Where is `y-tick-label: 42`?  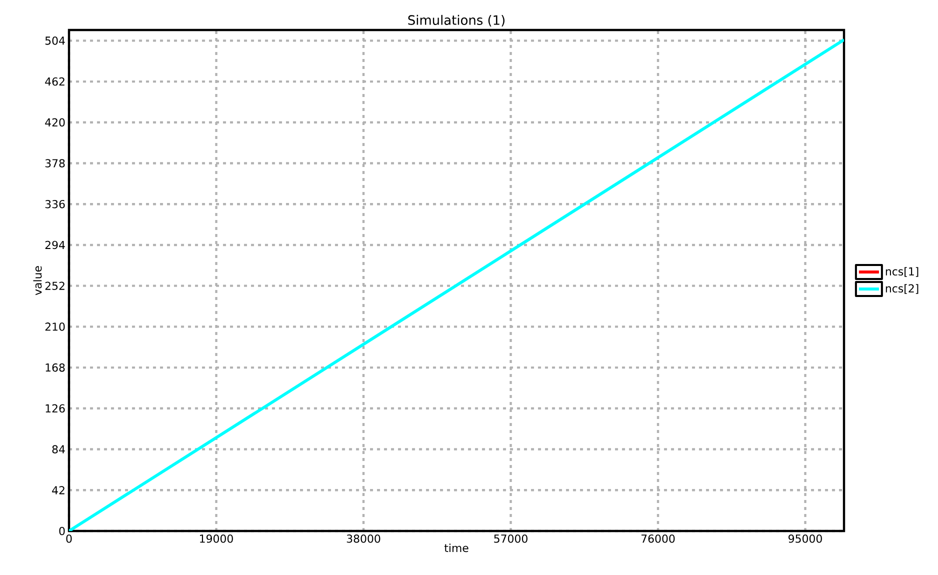 y-tick-label: 42 is located at coordinates (58, 490).